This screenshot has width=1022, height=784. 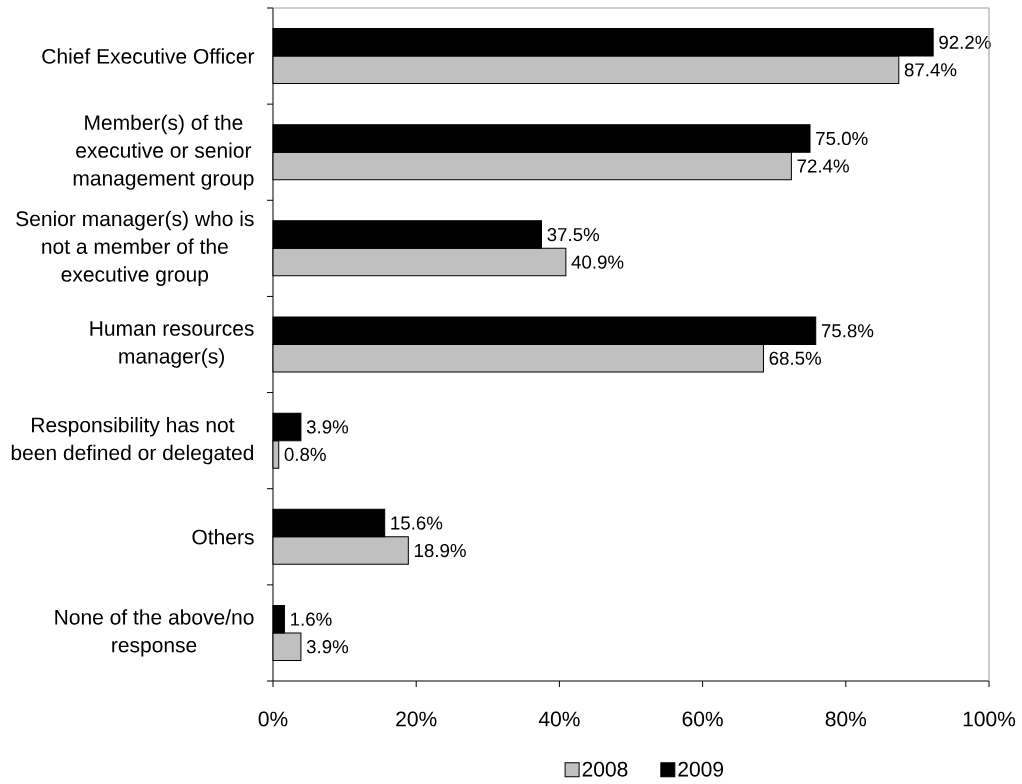 I want to click on data-label: 68.5%, so click(x=795, y=358).